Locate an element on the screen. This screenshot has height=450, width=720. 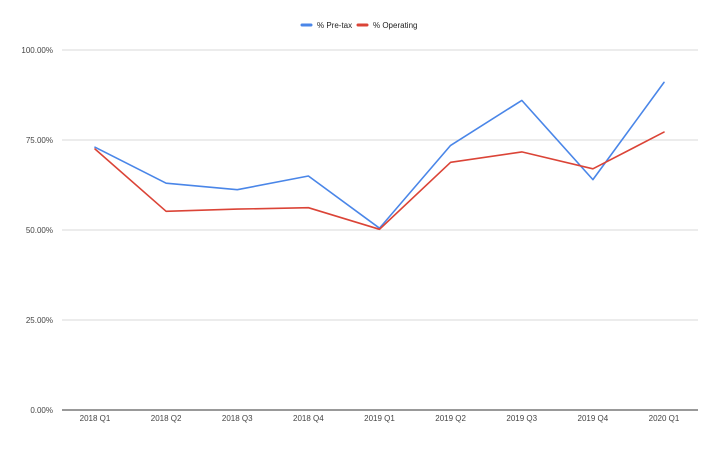
legend-label: % Pre-tax is located at coordinates (334, 25).